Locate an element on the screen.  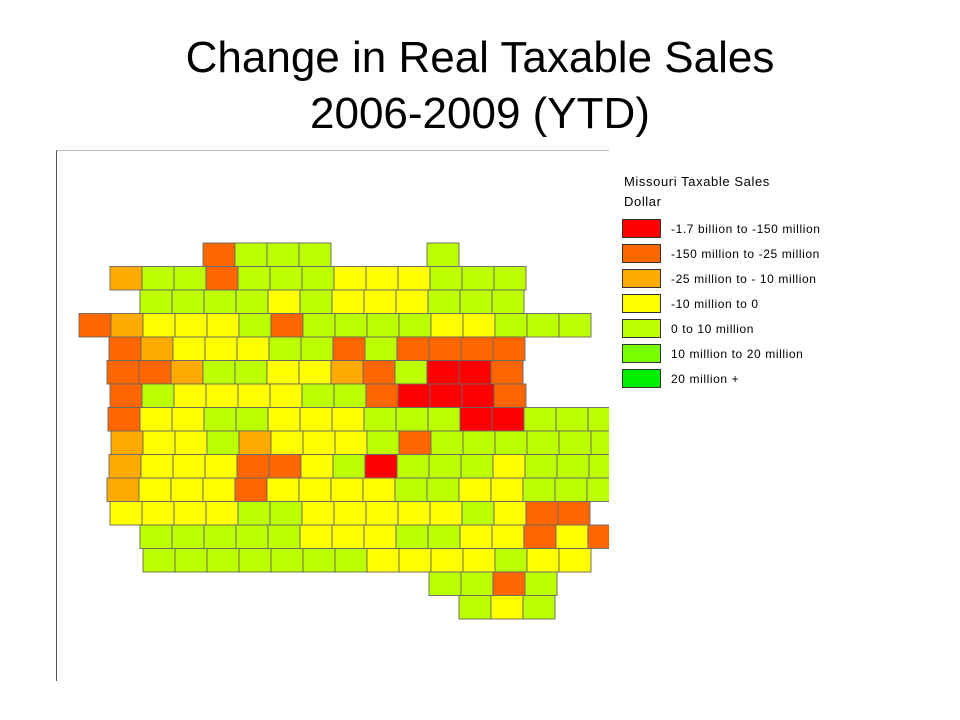
legend-item-5: 0 to 10 million is located at coordinates (733, 328).